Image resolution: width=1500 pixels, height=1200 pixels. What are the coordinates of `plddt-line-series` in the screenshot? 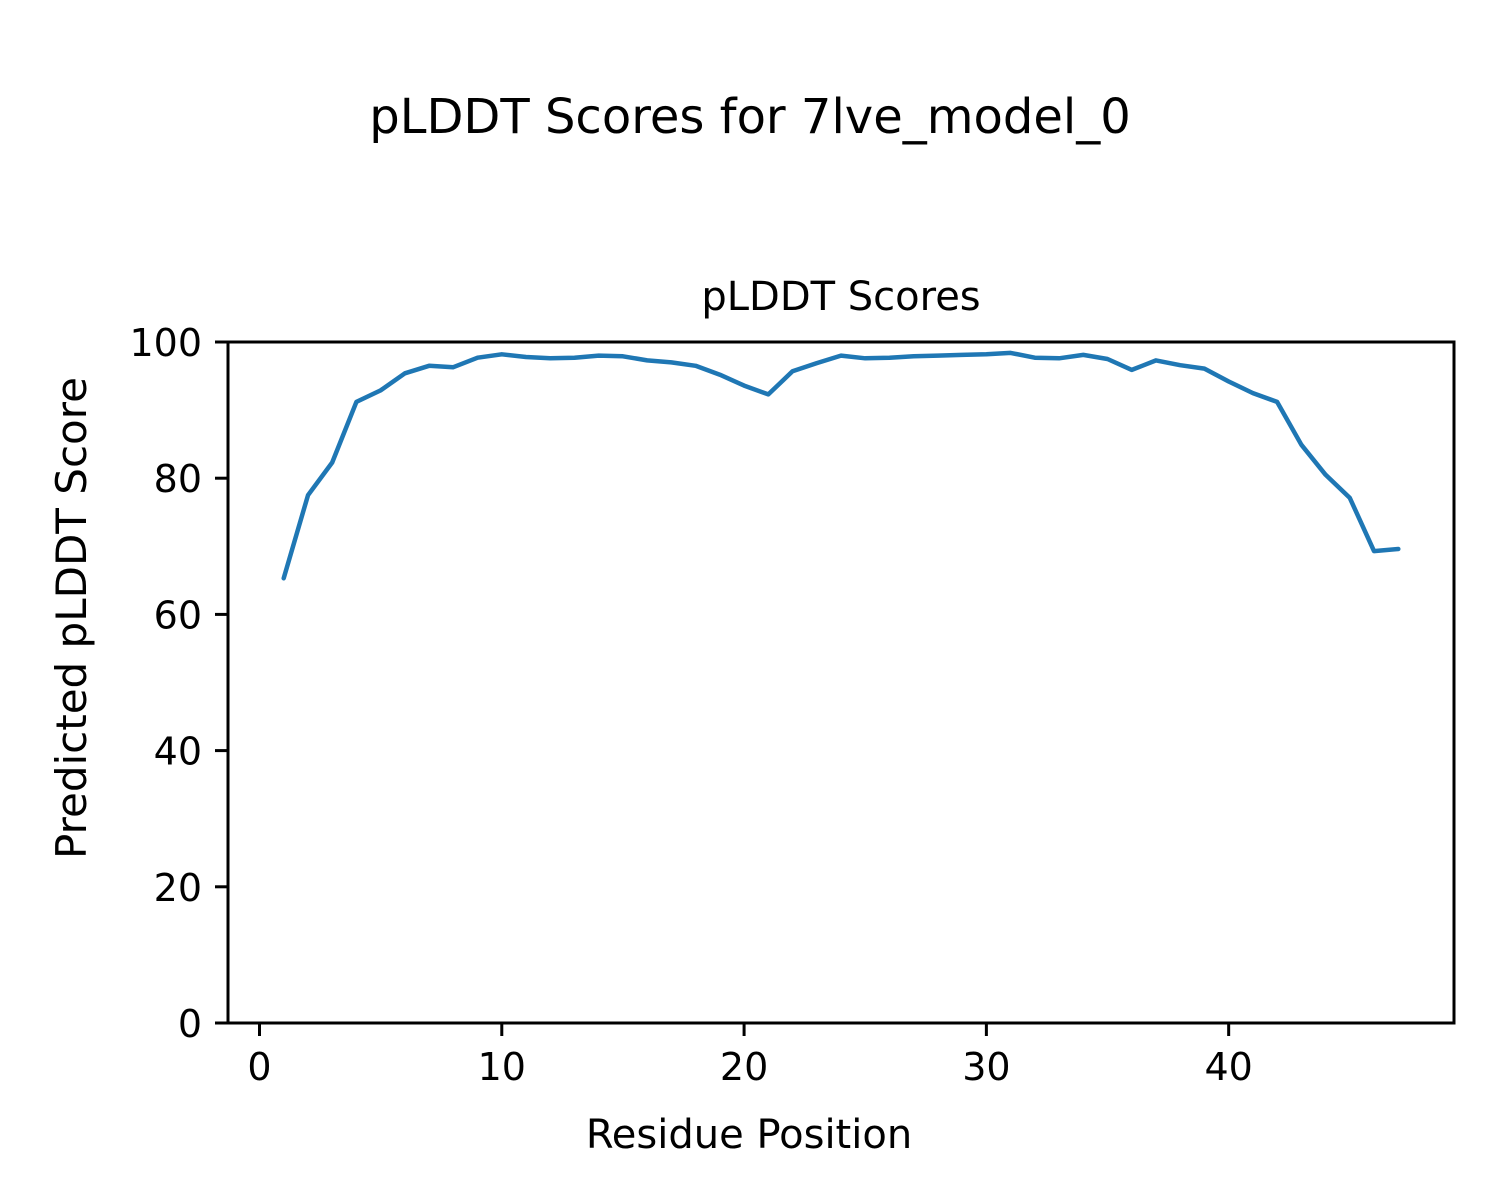 It's located at (841, 465).